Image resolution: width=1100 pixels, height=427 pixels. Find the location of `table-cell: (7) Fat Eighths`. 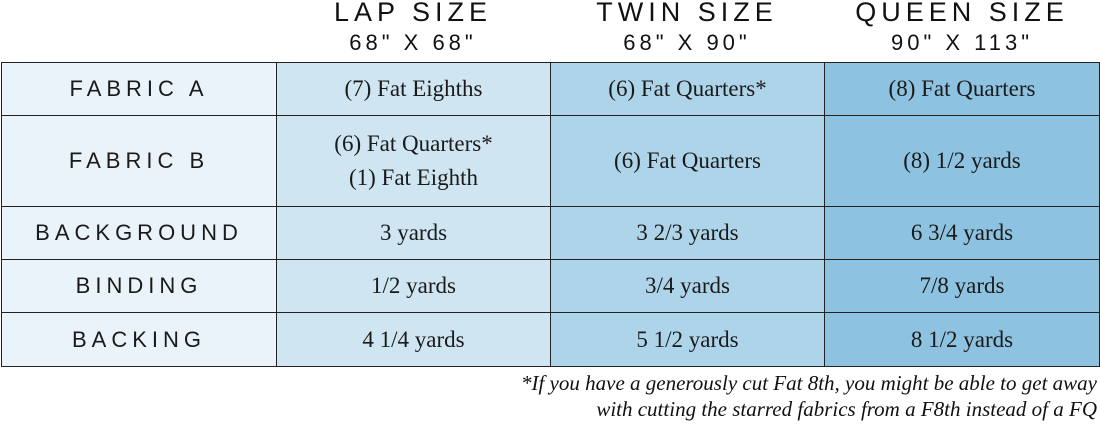

table-cell: (7) Fat Eighths is located at coordinates (413, 89).